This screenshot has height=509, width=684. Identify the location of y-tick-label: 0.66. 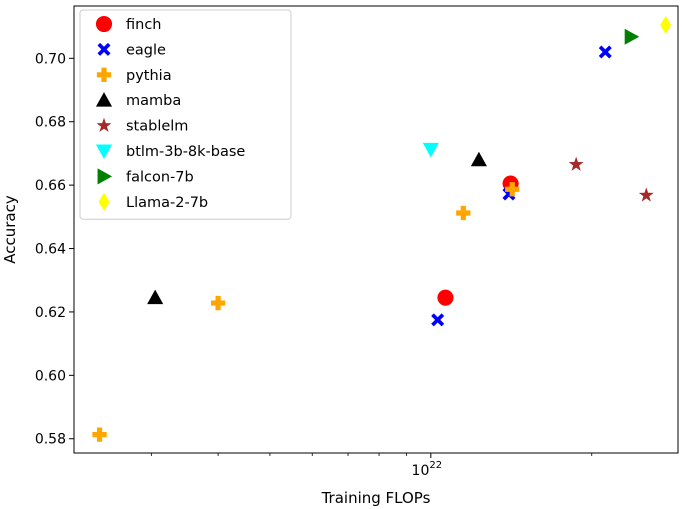
(50, 186).